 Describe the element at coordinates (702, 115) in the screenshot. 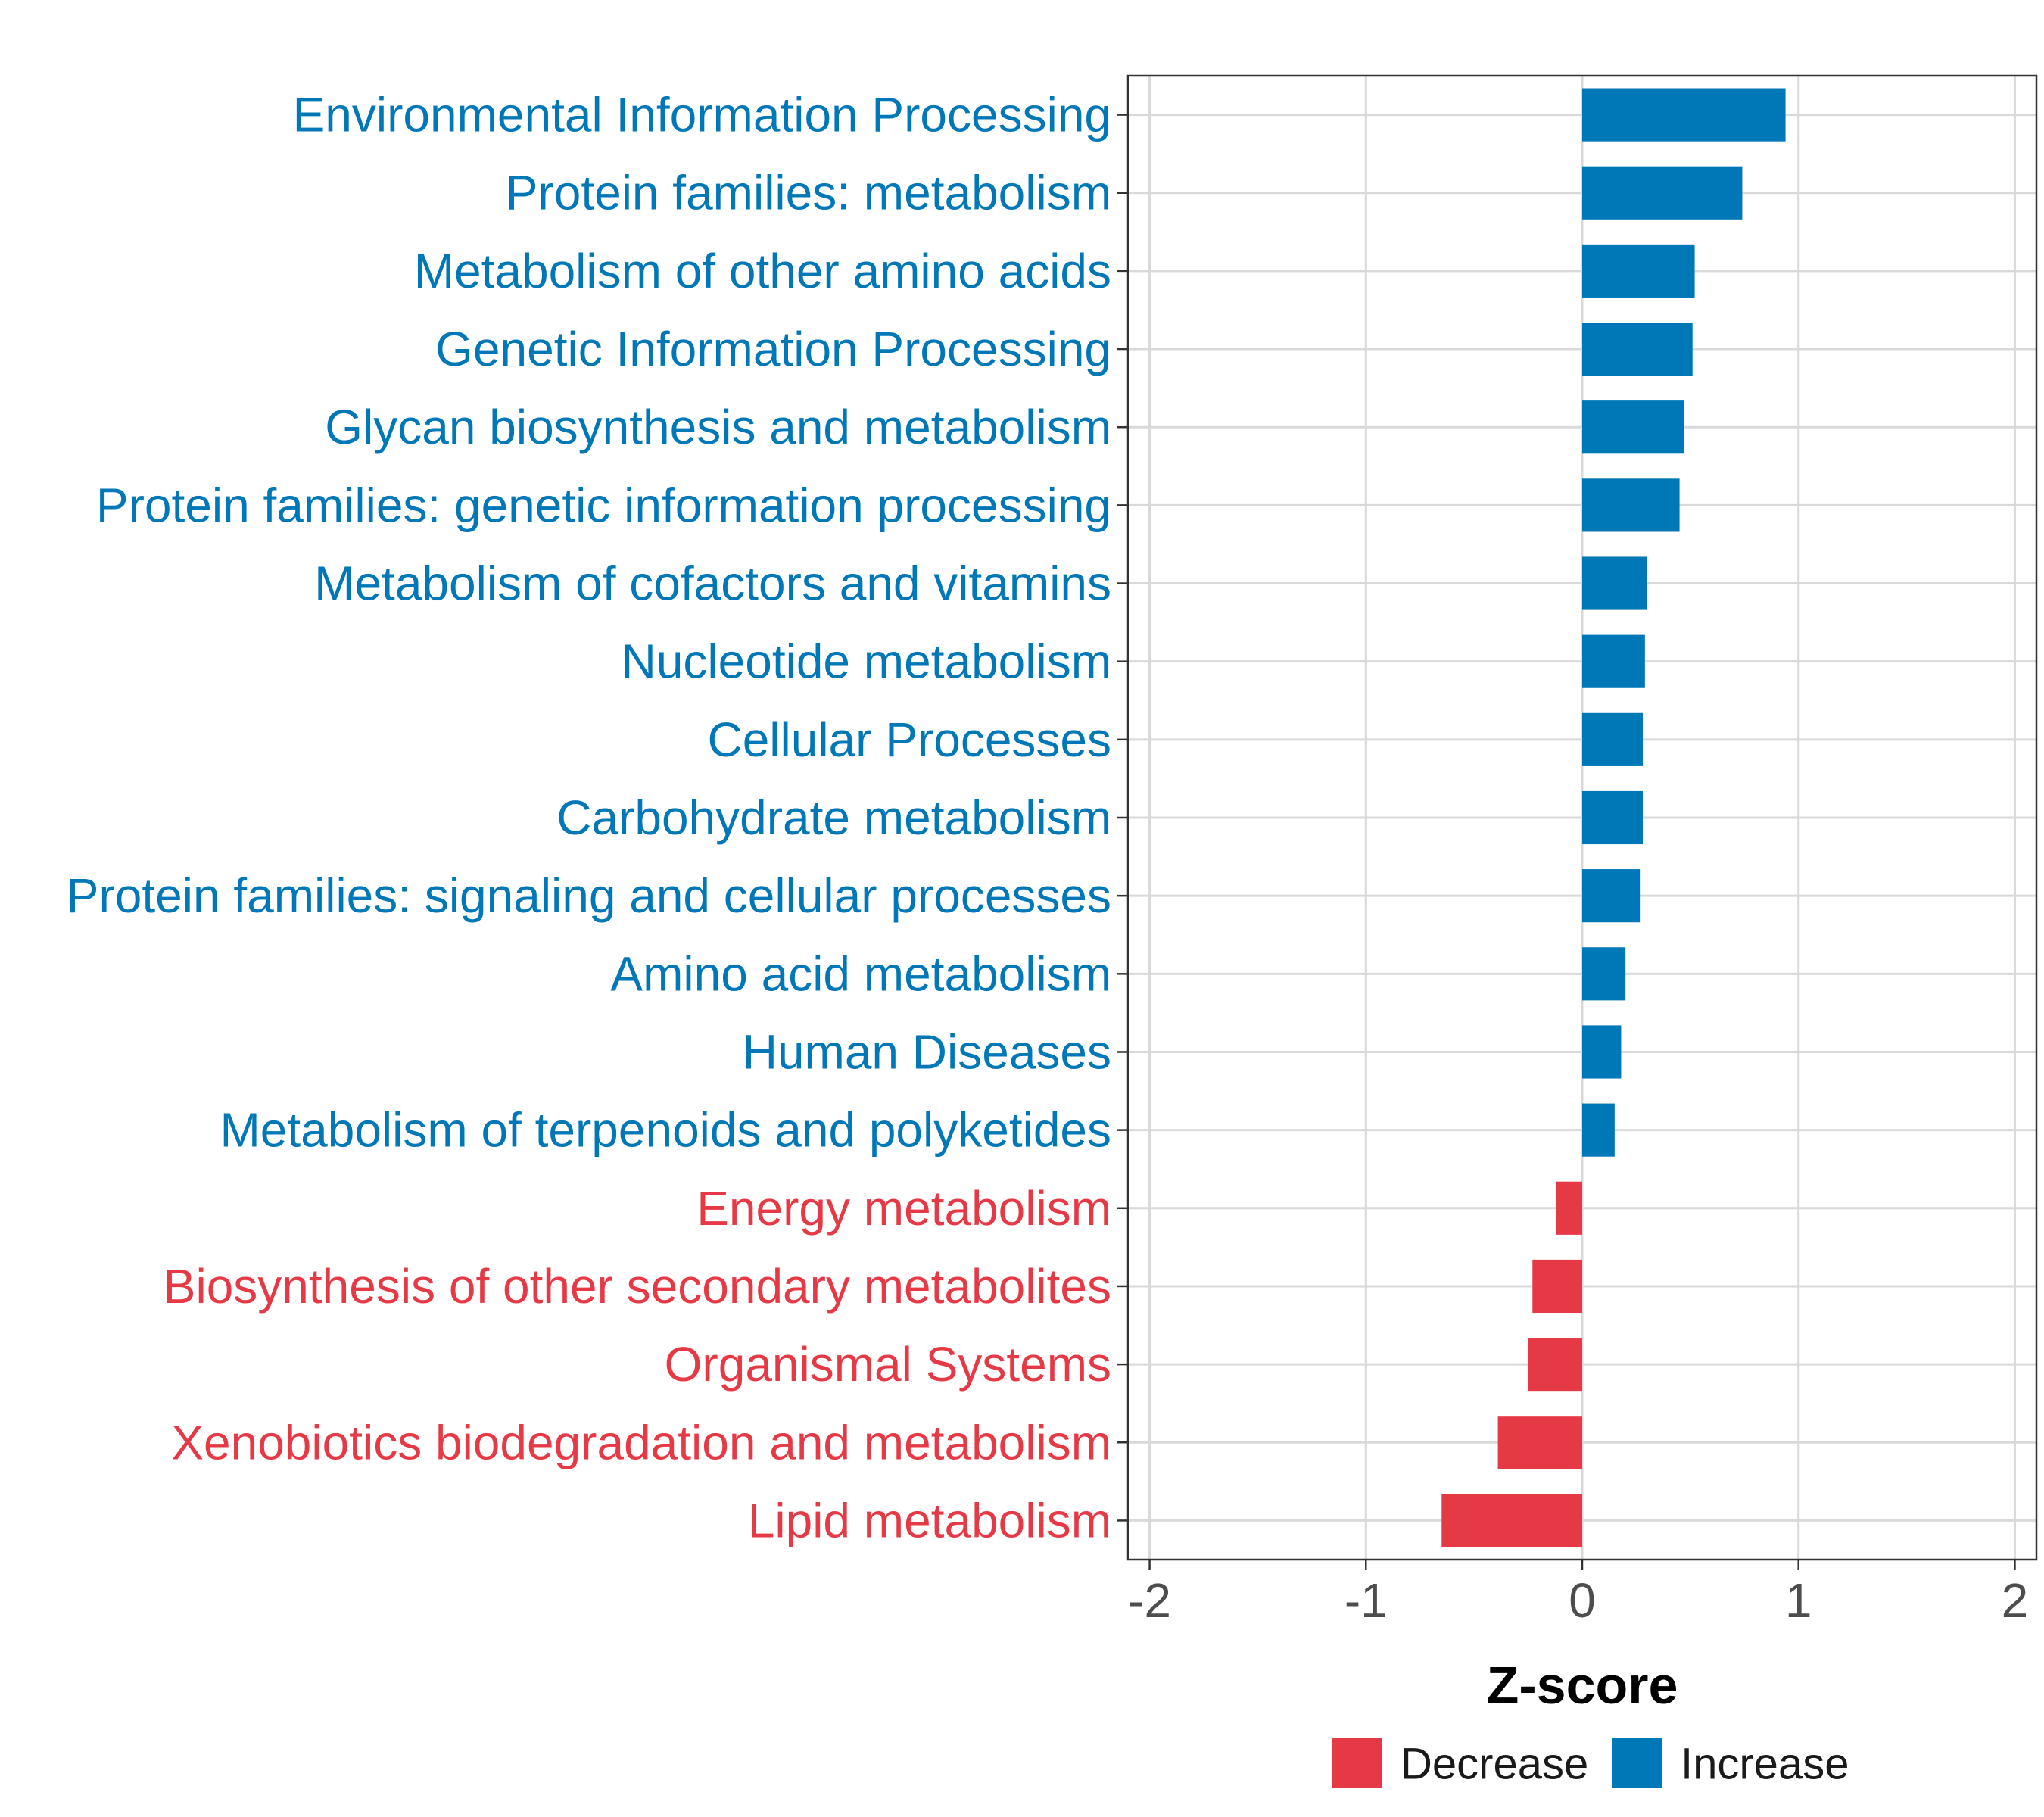

I see `category-label-0: Environmental Information Processing` at that location.